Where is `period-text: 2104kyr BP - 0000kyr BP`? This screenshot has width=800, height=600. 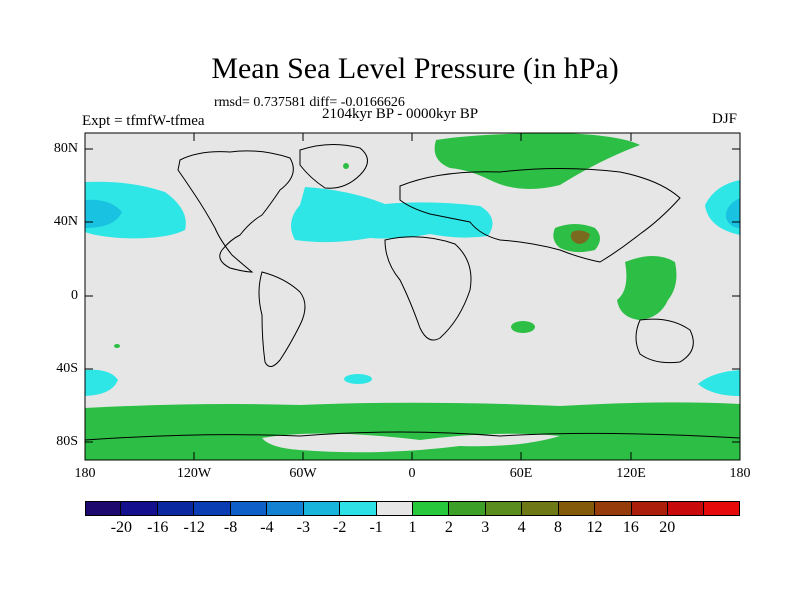 period-text: 2104kyr BP - 0000kyr BP is located at coordinates (400, 114).